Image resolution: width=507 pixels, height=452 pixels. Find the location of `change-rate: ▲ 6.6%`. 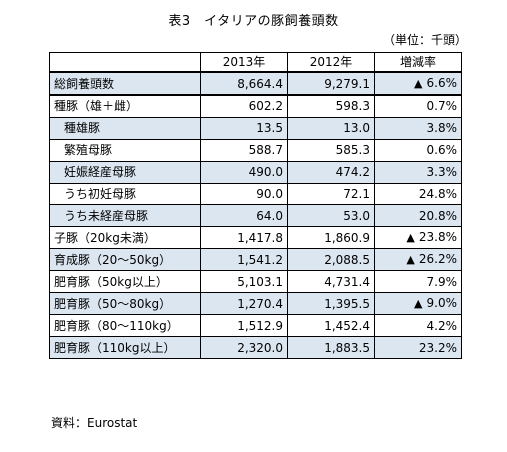

change-rate: ▲ 6.6% is located at coordinates (418, 83).